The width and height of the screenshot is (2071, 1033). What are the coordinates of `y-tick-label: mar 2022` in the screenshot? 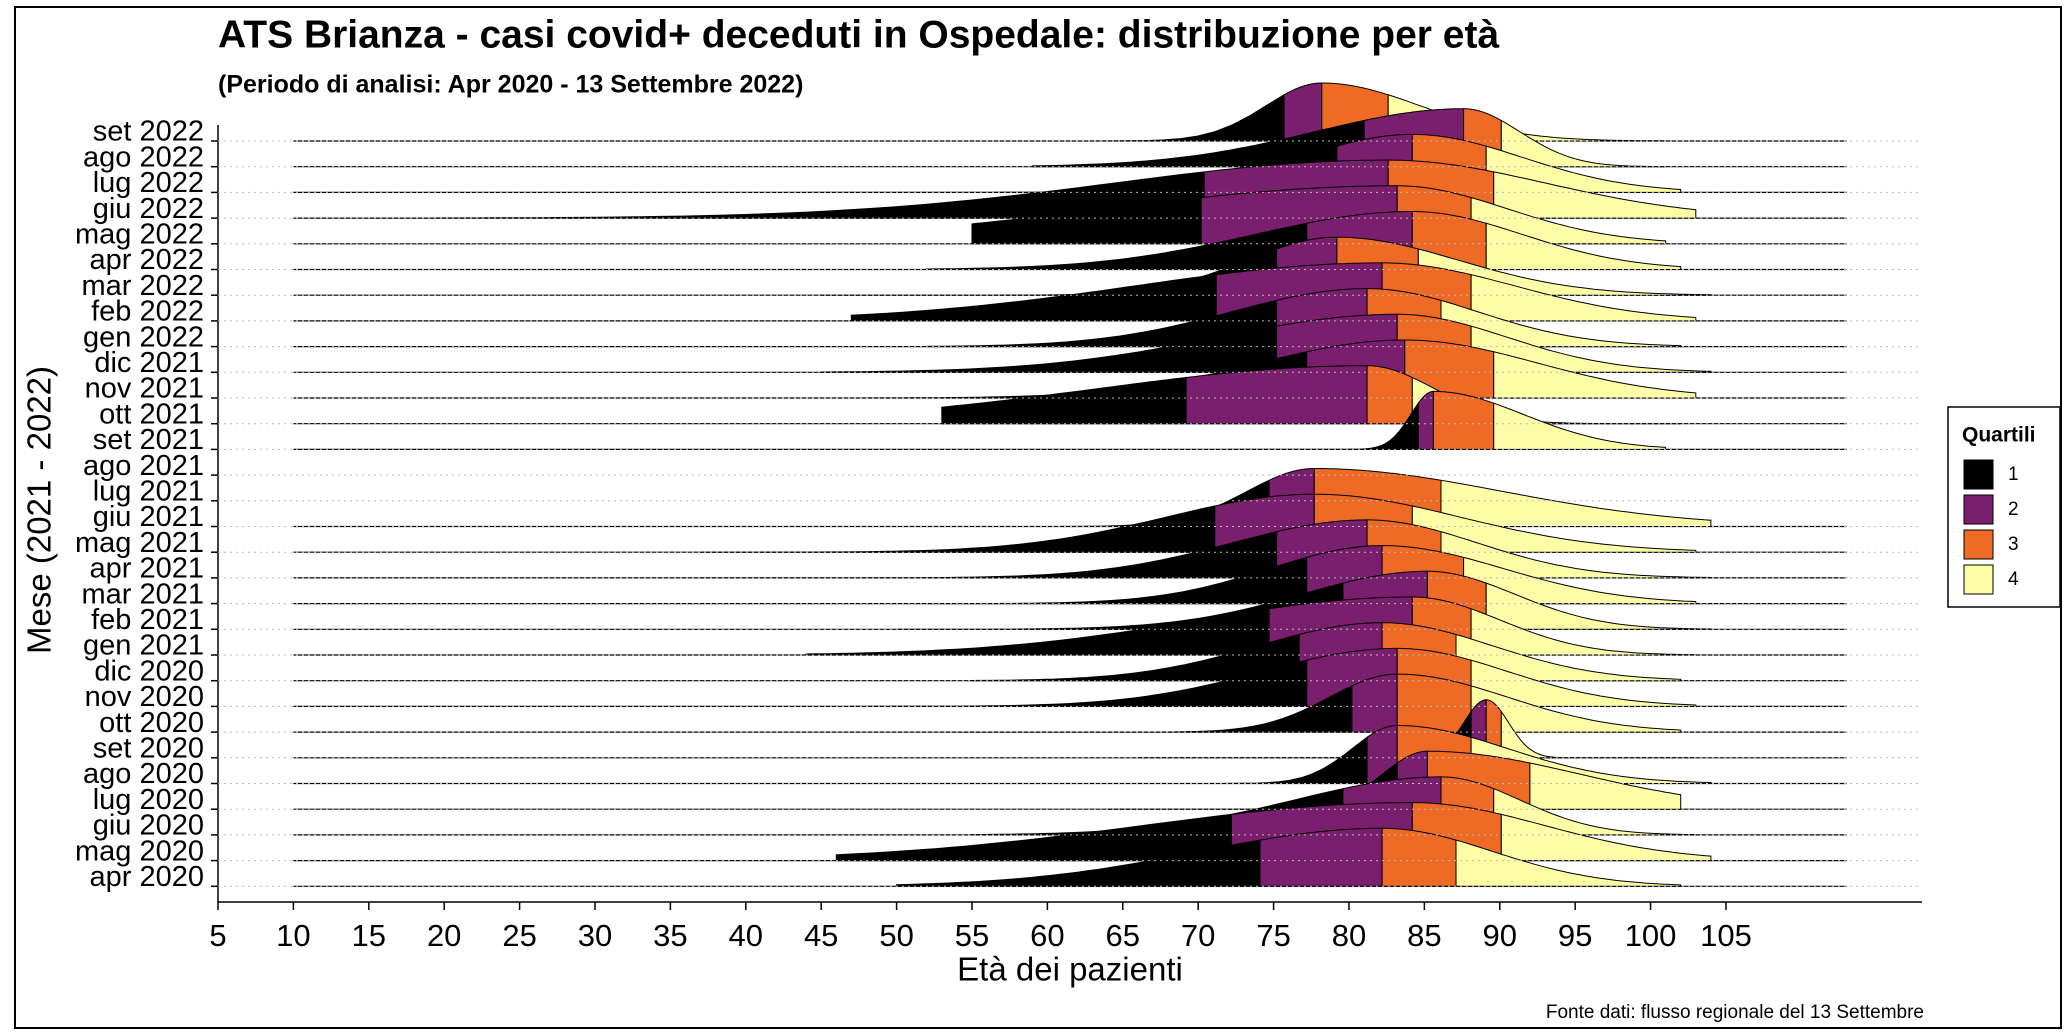 It's located at (142, 286).